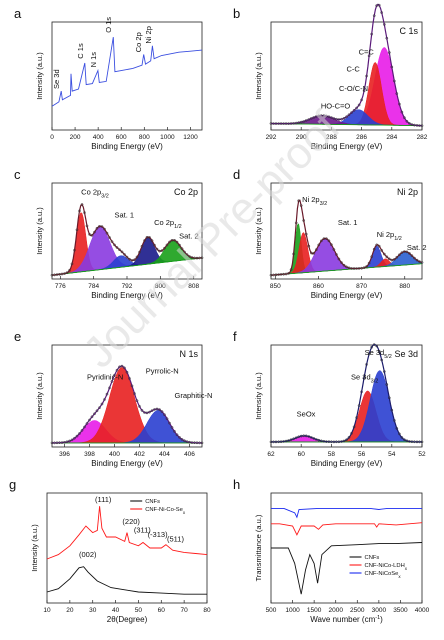 Image resolution: width=444 pixels, height=640 pixels. Describe the element at coordinates (342, 619) in the screenshot. I see `x-axis-label-main: Wave number (cm` at that location.